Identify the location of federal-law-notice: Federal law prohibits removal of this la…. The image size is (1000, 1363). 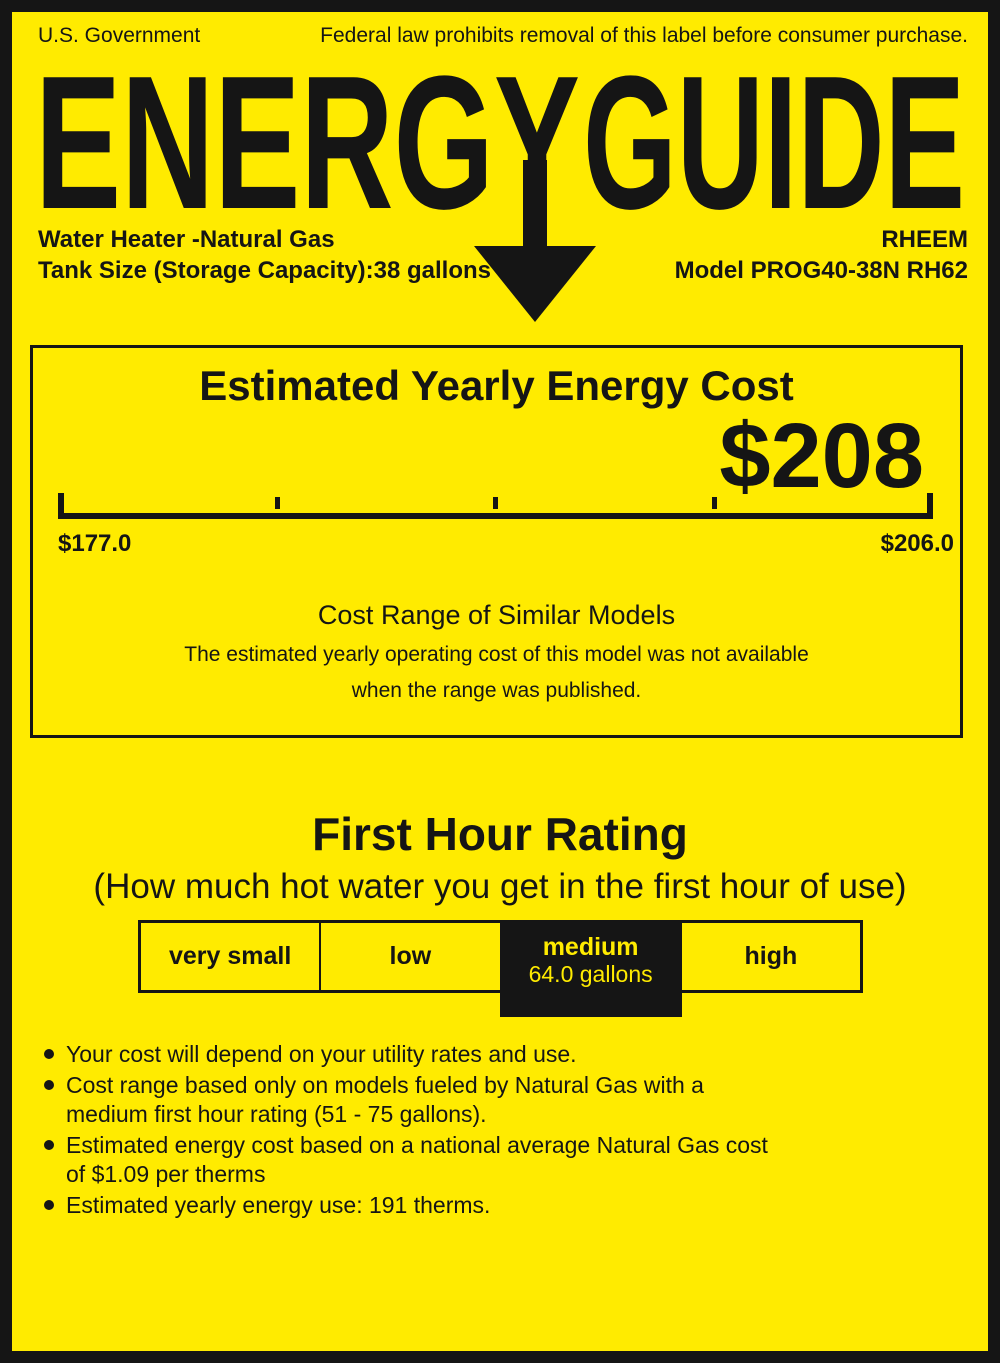
(644, 35).